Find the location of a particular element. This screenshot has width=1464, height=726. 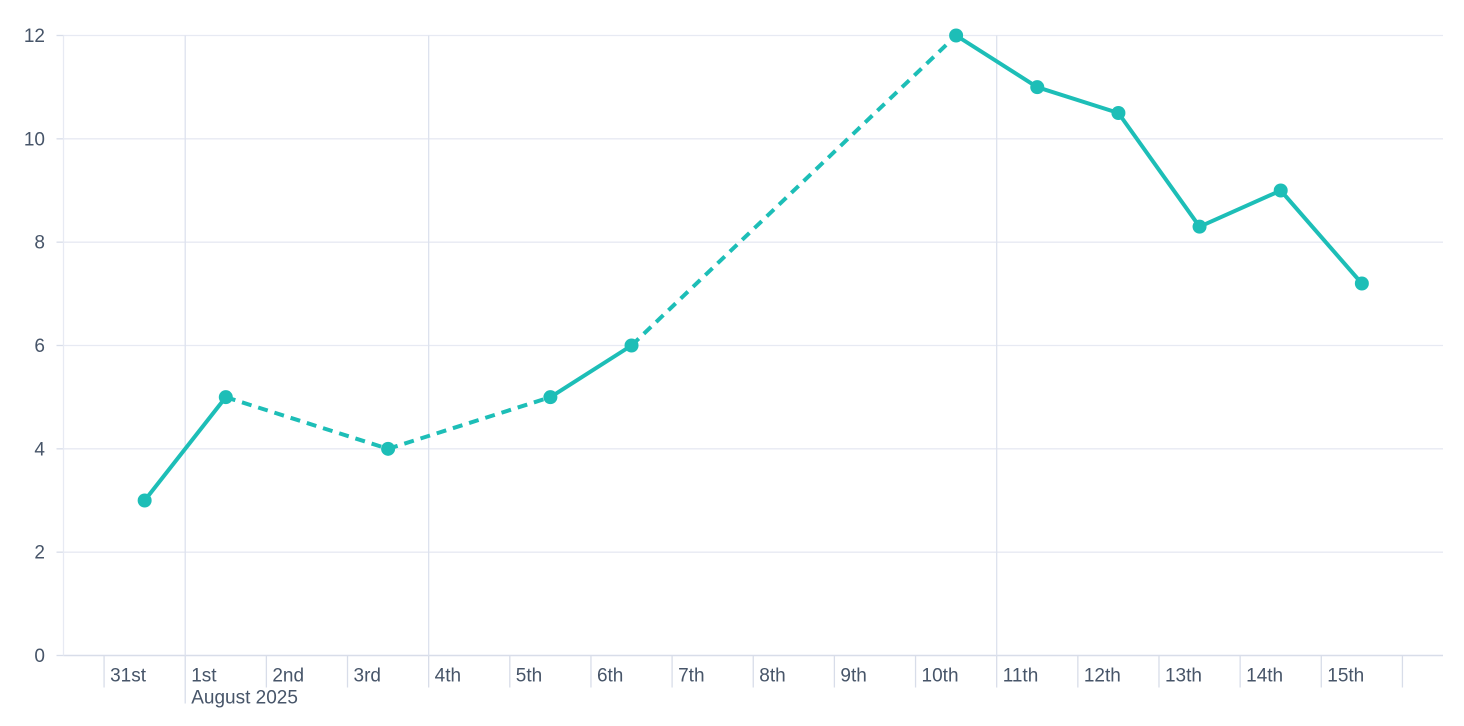

y-axis-label: 0 is located at coordinates (39, 656).